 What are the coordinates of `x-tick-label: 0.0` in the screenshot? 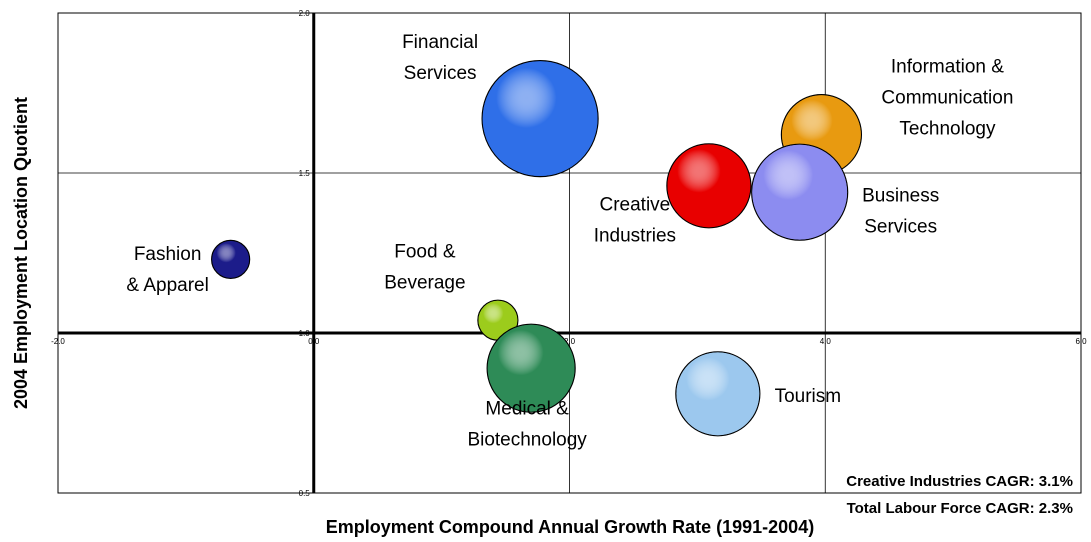 It's located at (314, 341).